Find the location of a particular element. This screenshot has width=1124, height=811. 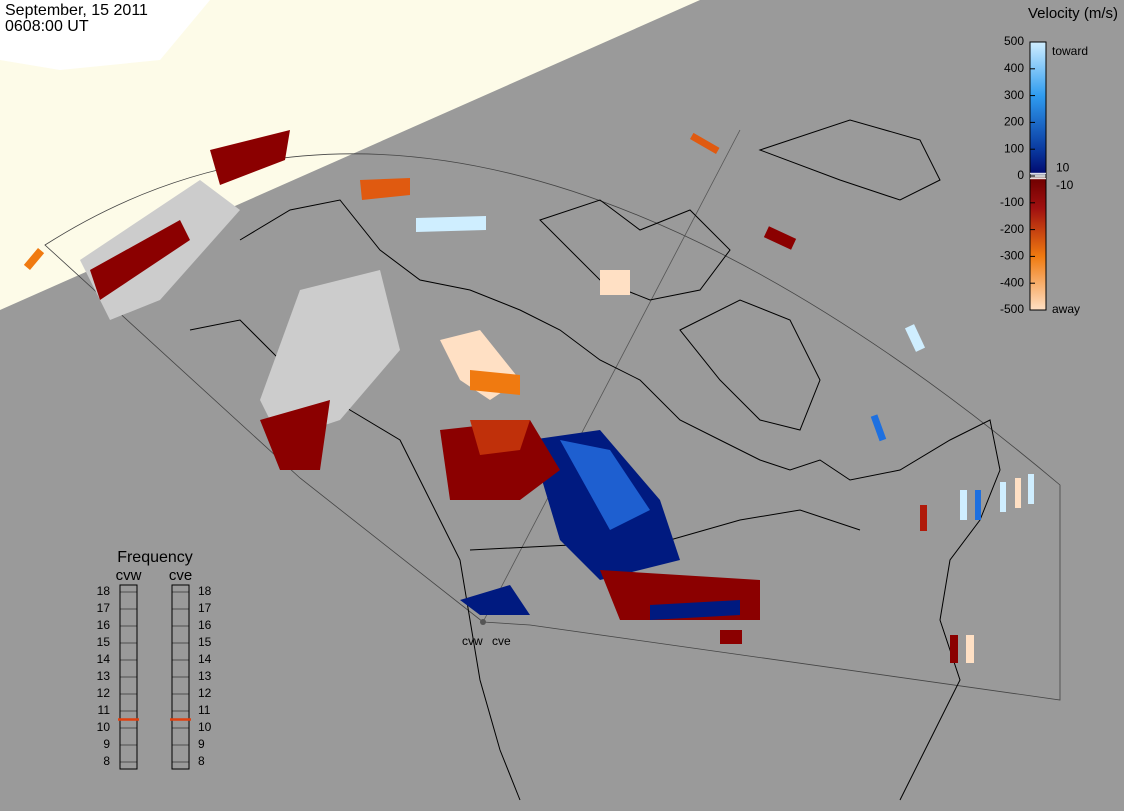

colorbar-tick-label: 300 is located at coordinates (1014, 95).